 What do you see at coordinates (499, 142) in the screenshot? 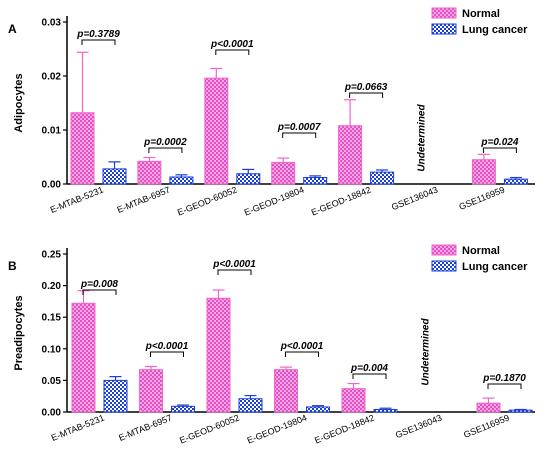
I see `p-value-label: p=0.024` at bounding box center [499, 142].